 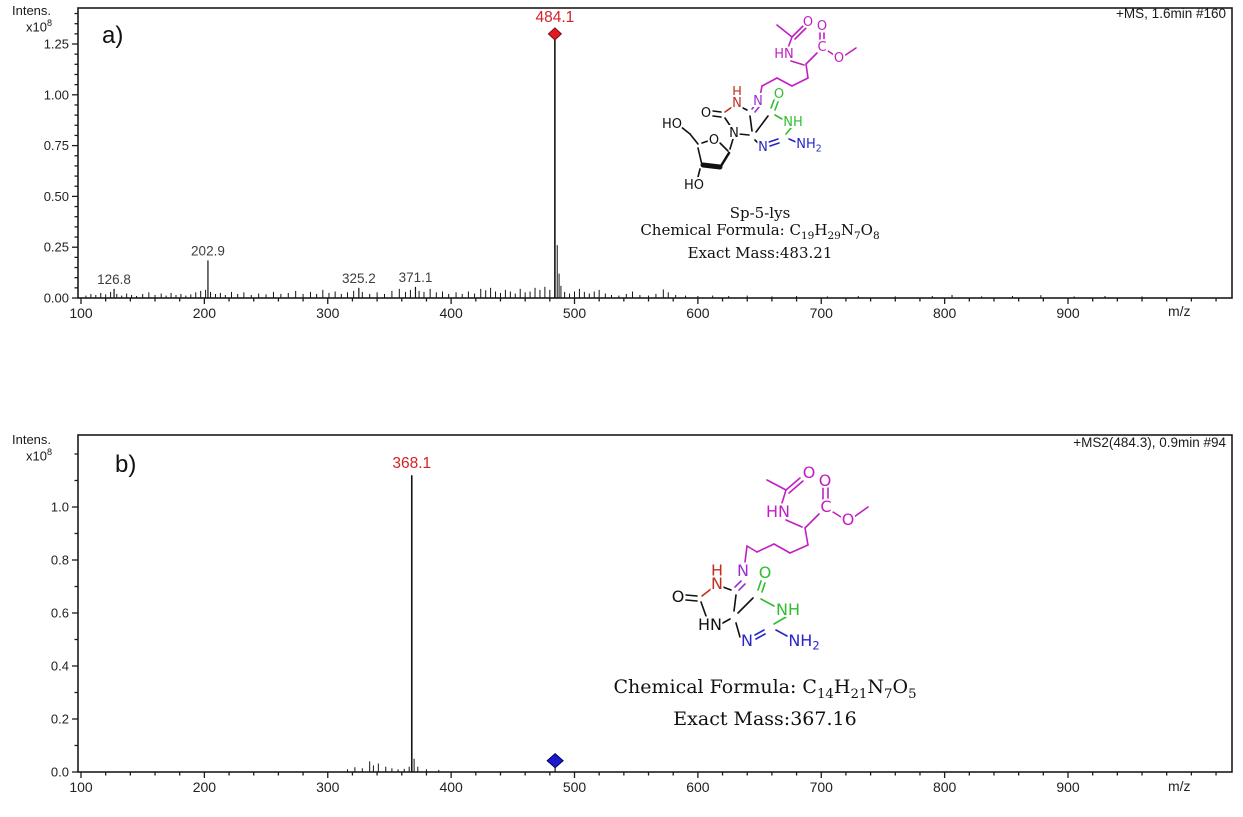 What do you see at coordinates (821, 47) in the screenshot?
I see `atom-label: C` at bounding box center [821, 47].